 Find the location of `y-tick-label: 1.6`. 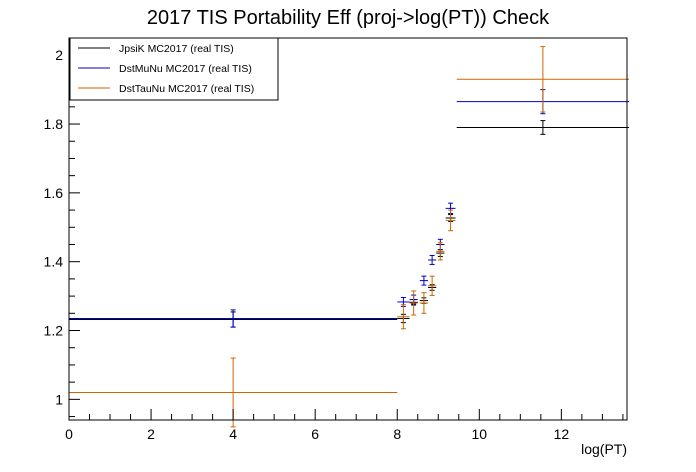

y-tick-label: 1.6 is located at coordinates (54, 193).